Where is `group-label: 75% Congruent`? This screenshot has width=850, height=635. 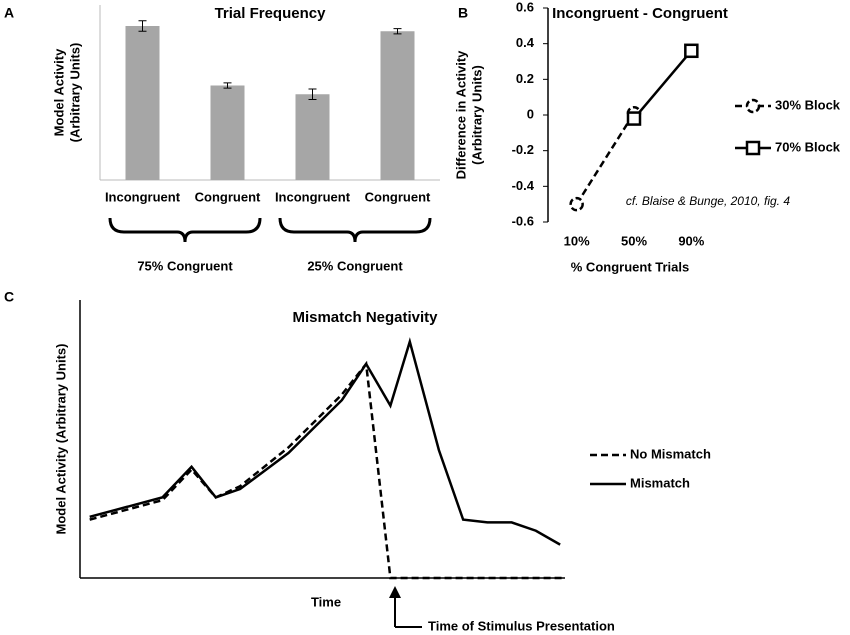
group-label: 75% Congruent is located at coordinates (185, 265).